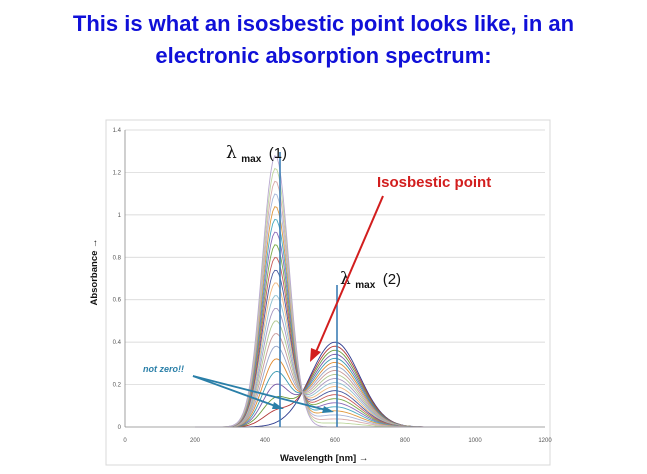 Image resolution: width=647 pixels, height=474 pixels. Describe the element at coordinates (195, 441) in the screenshot. I see `x-tick-label: 200` at that location.